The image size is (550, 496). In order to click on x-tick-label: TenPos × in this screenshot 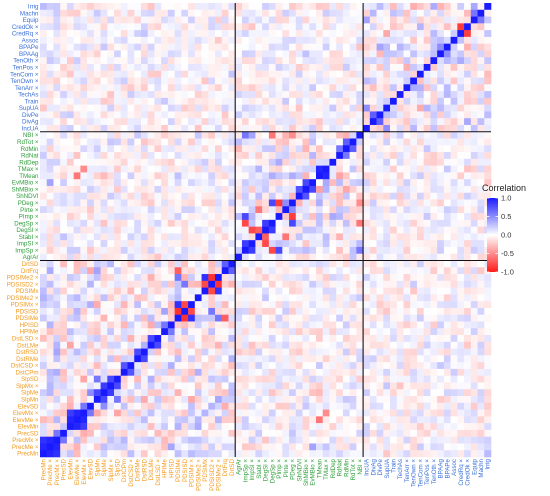, I will do `click(427, 472)`.